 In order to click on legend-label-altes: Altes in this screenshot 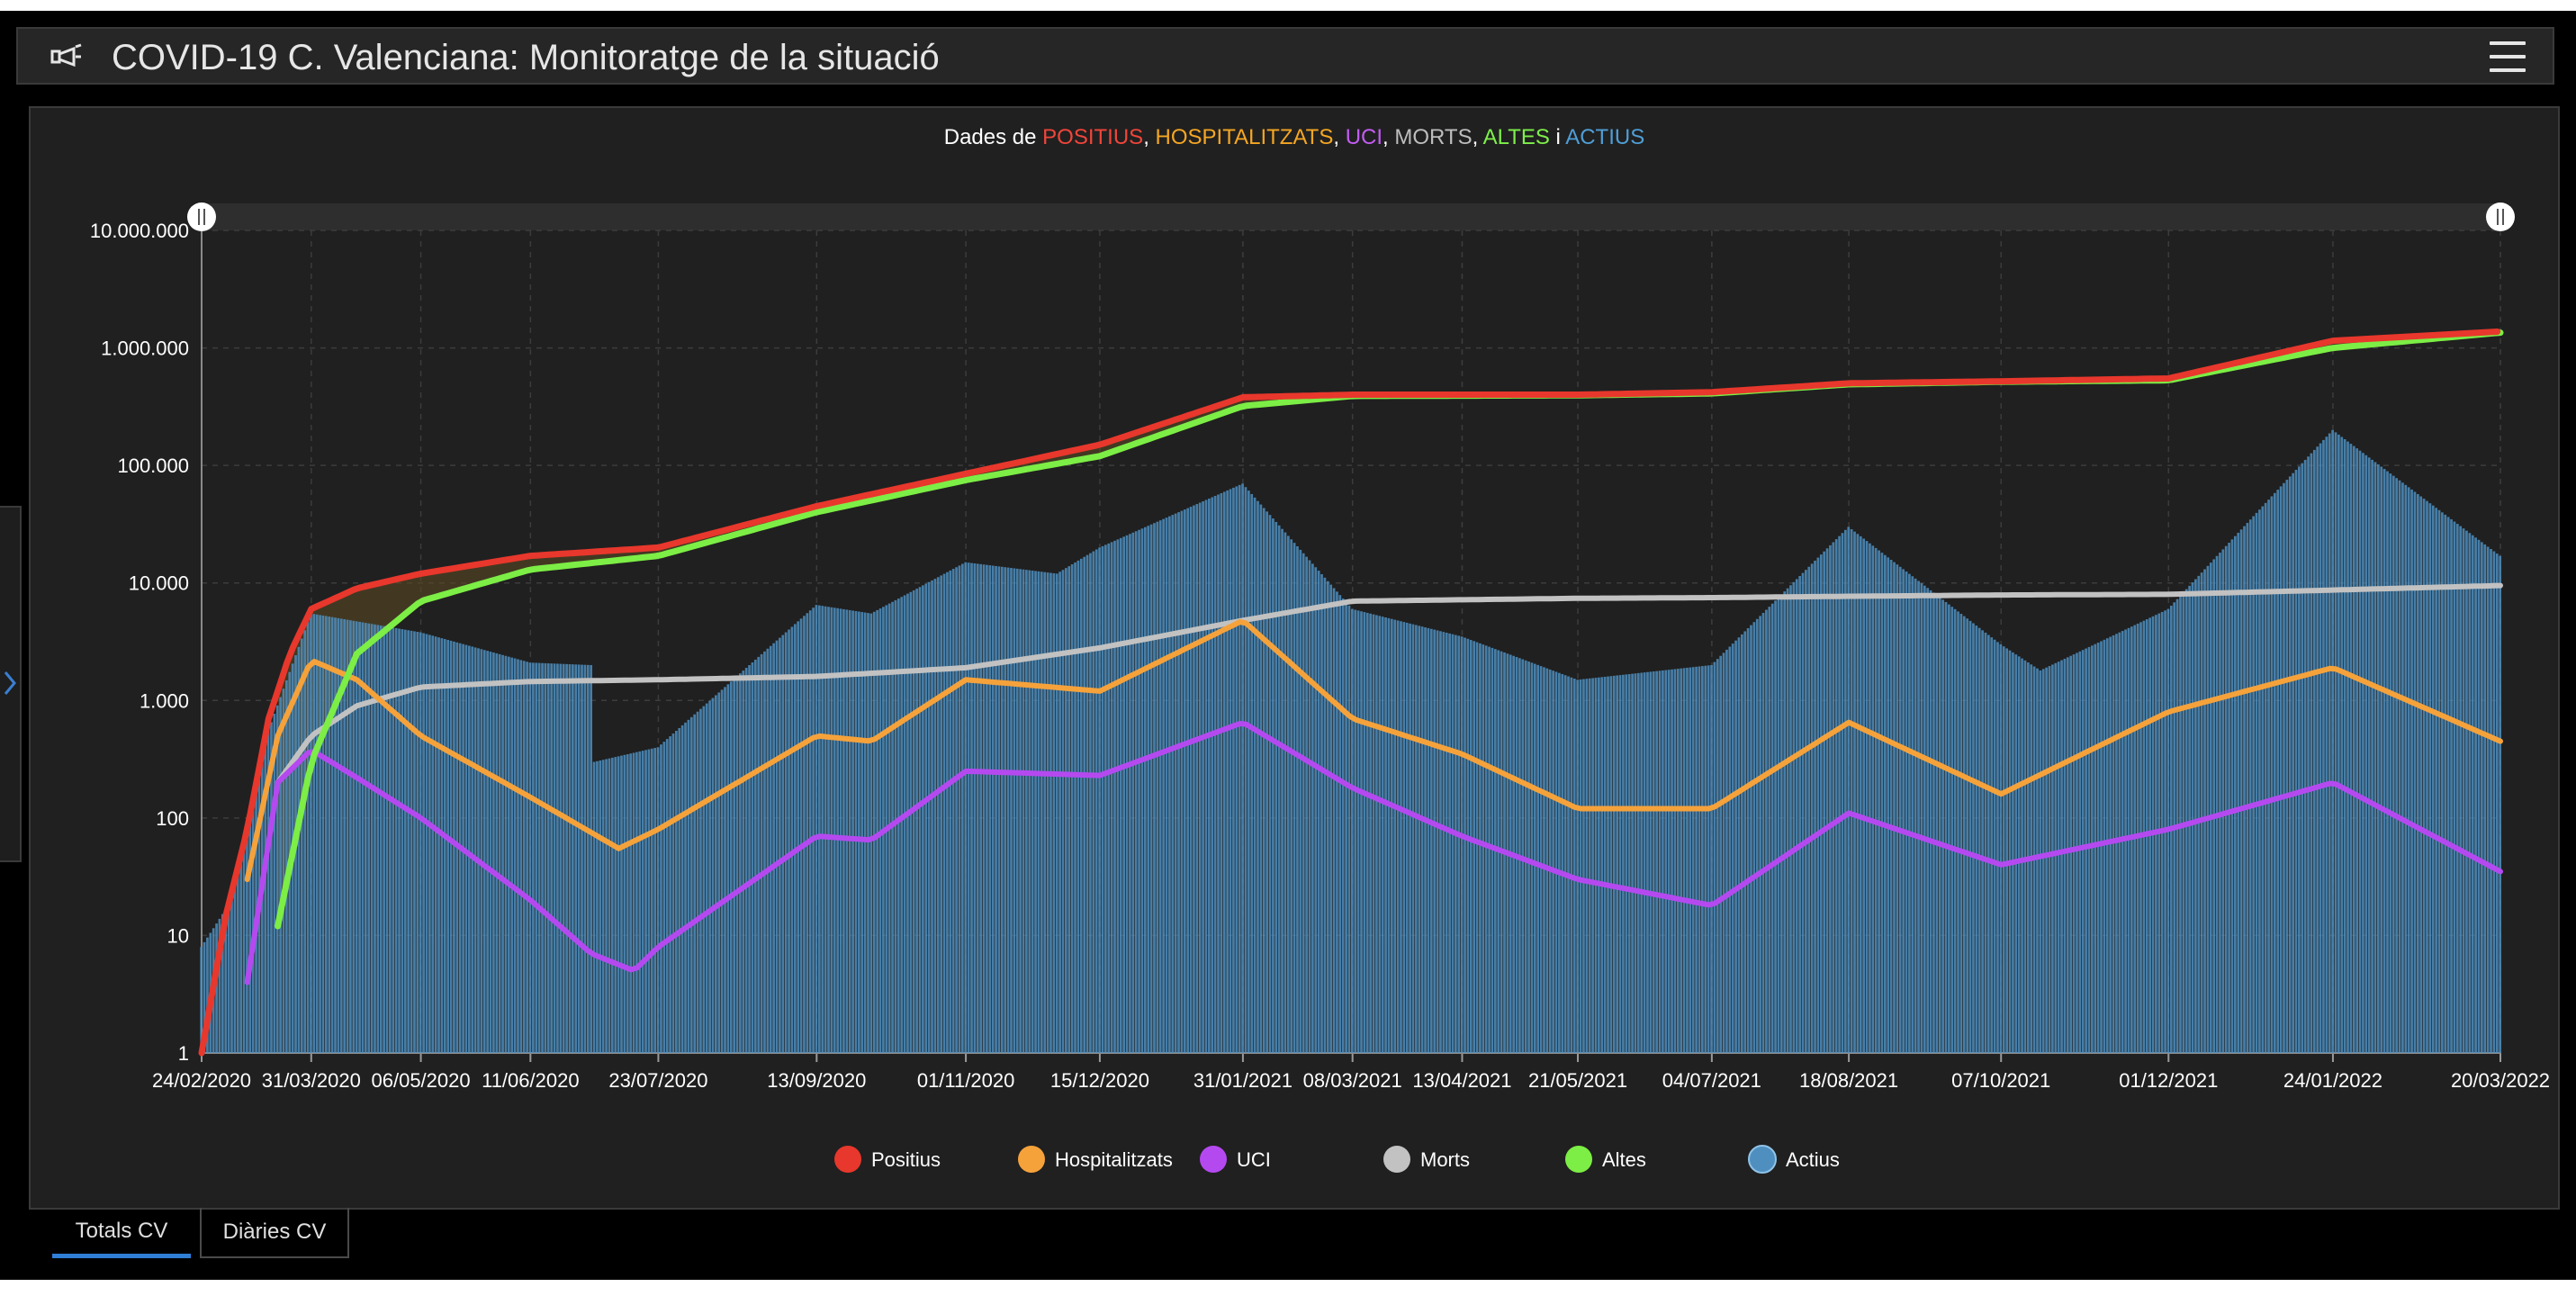, I will do `click(1624, 1160)`.